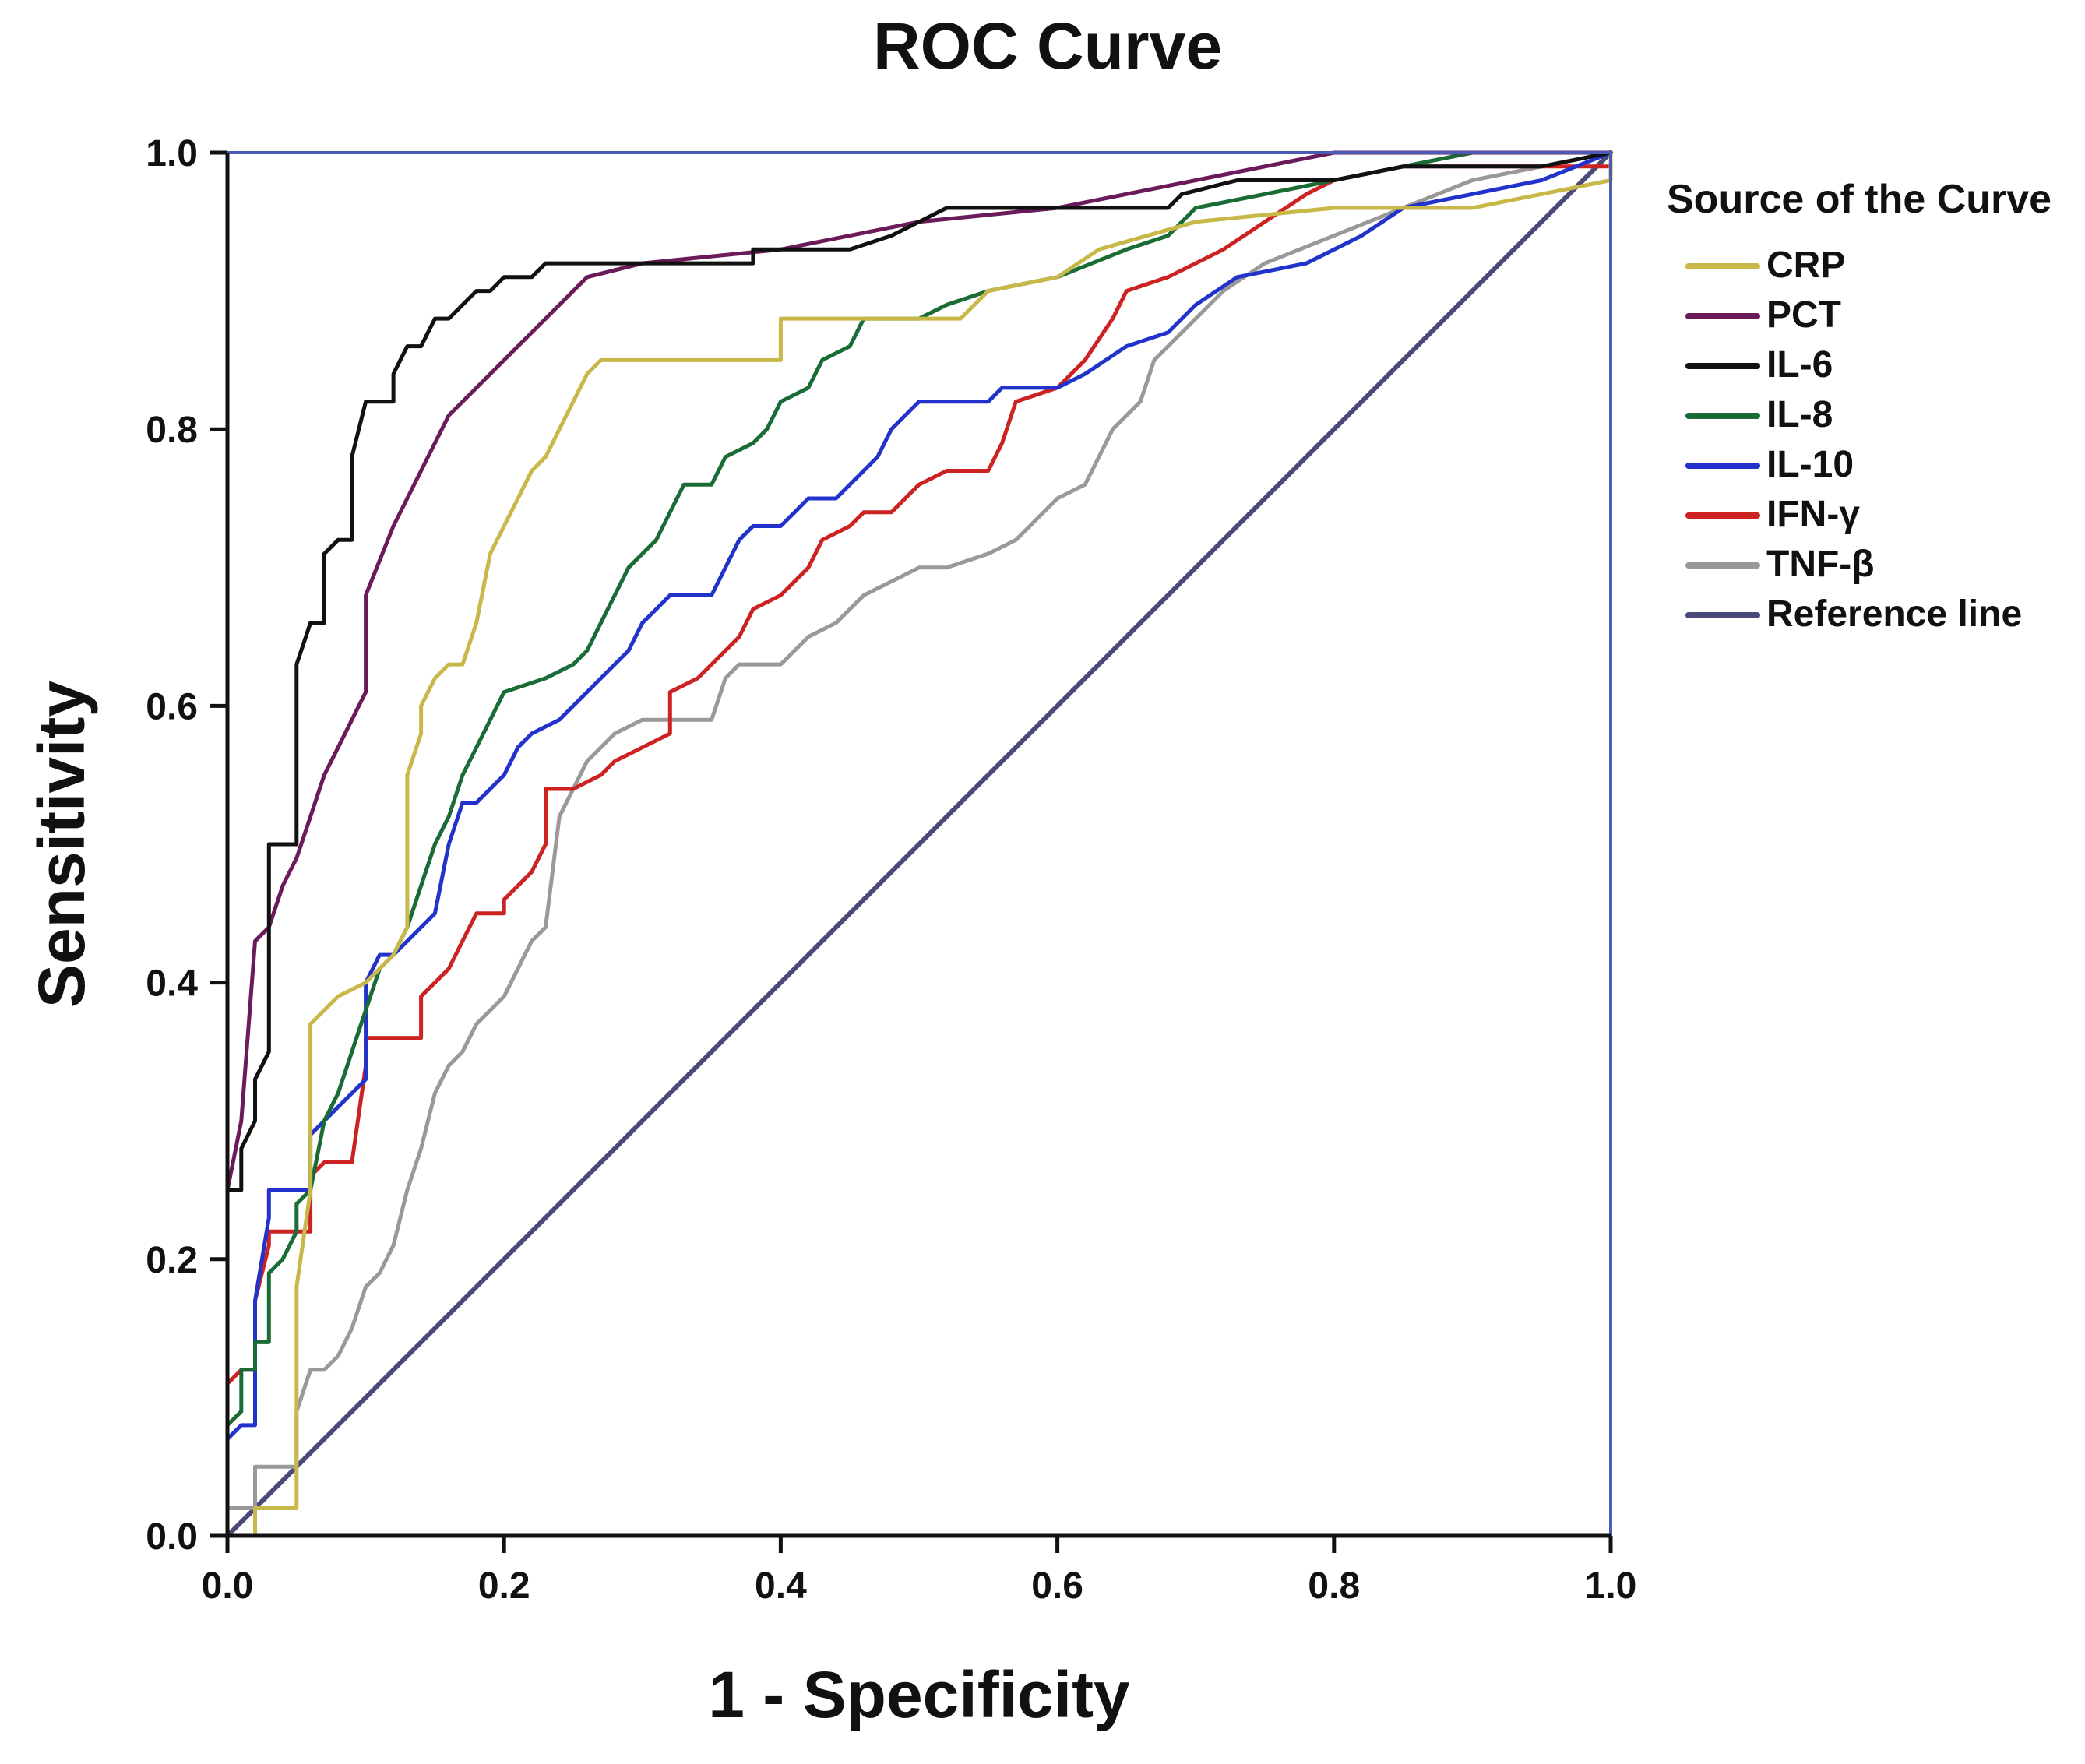 The height and width of the screenshot is (1764, 2085). I want to click on x-ticks: 0.0 0.2 0.4 0.6 0.8 1.0, so click(920, 1571).